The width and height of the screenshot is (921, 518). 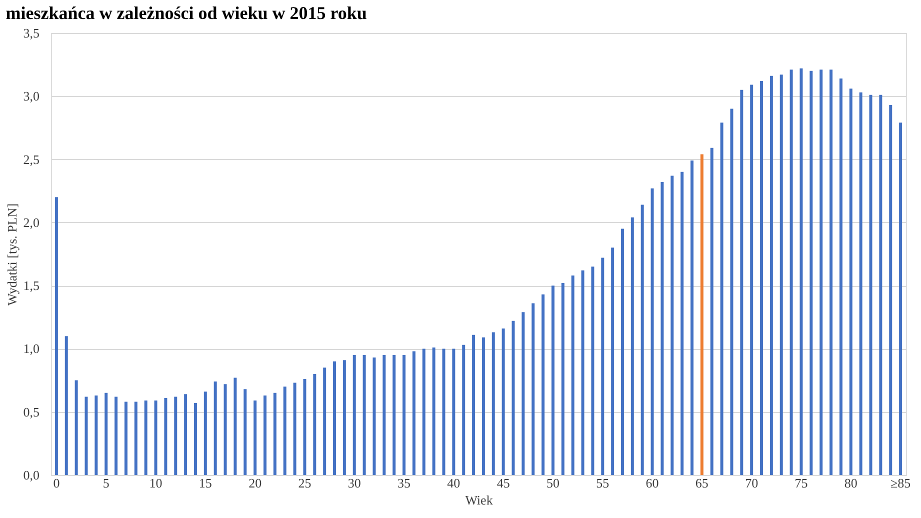 I want to click on y-tick-label: 0,5, so click(x=31, y=412).